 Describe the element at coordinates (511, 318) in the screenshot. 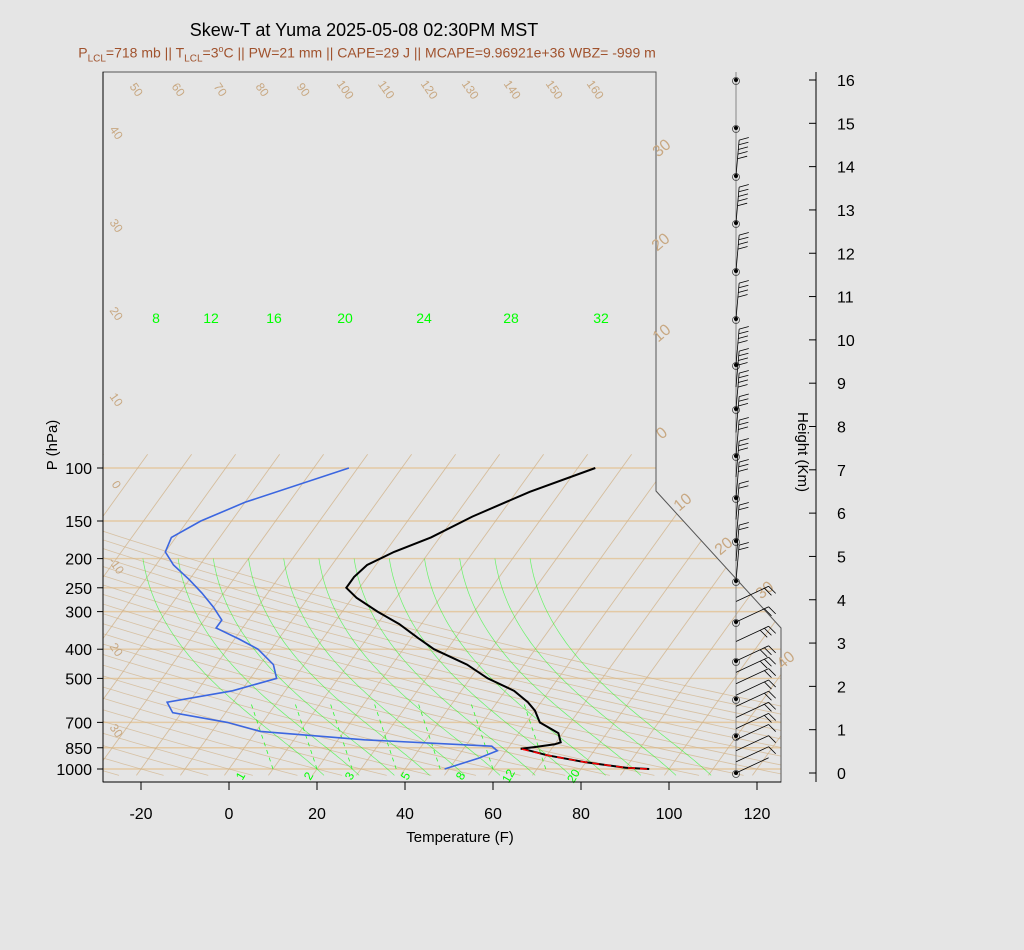

I see `mixing-ratio-label: 28` at that location.